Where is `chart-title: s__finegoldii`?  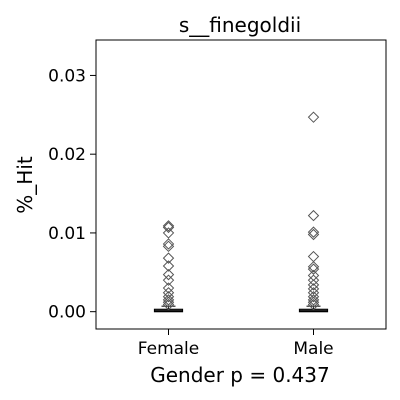
chart-title: s__finegoldii is located at coordinates (240, 25).